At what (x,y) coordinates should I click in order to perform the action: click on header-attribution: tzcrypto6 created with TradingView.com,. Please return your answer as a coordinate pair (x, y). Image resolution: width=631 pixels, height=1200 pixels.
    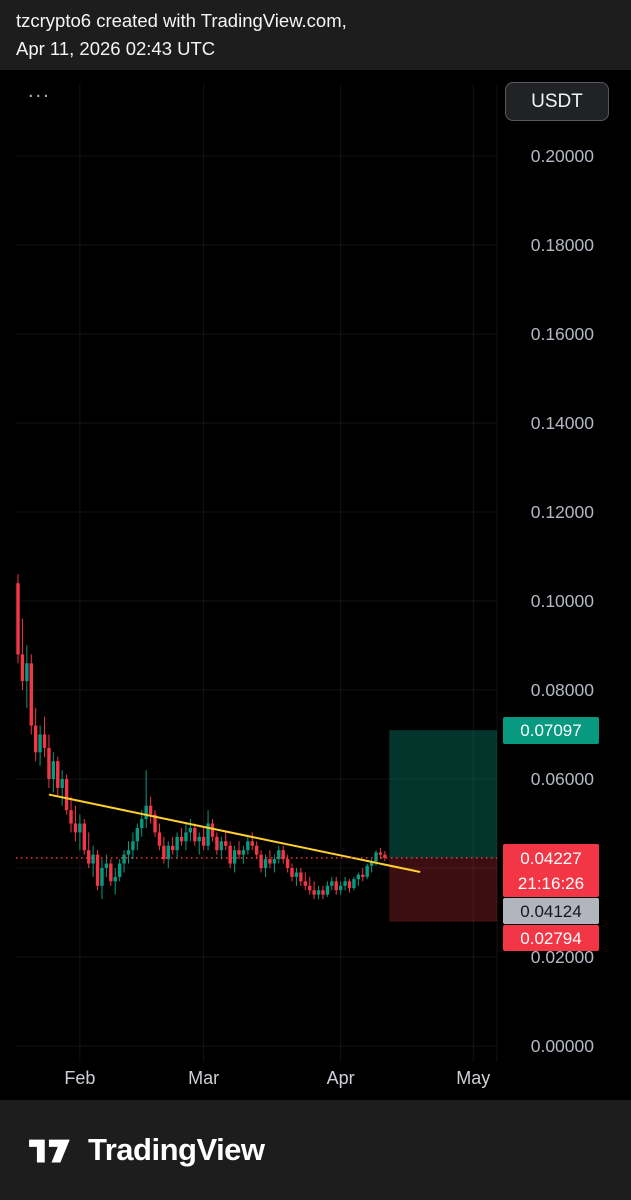
    Looking at the image, I should click on (181, 20).